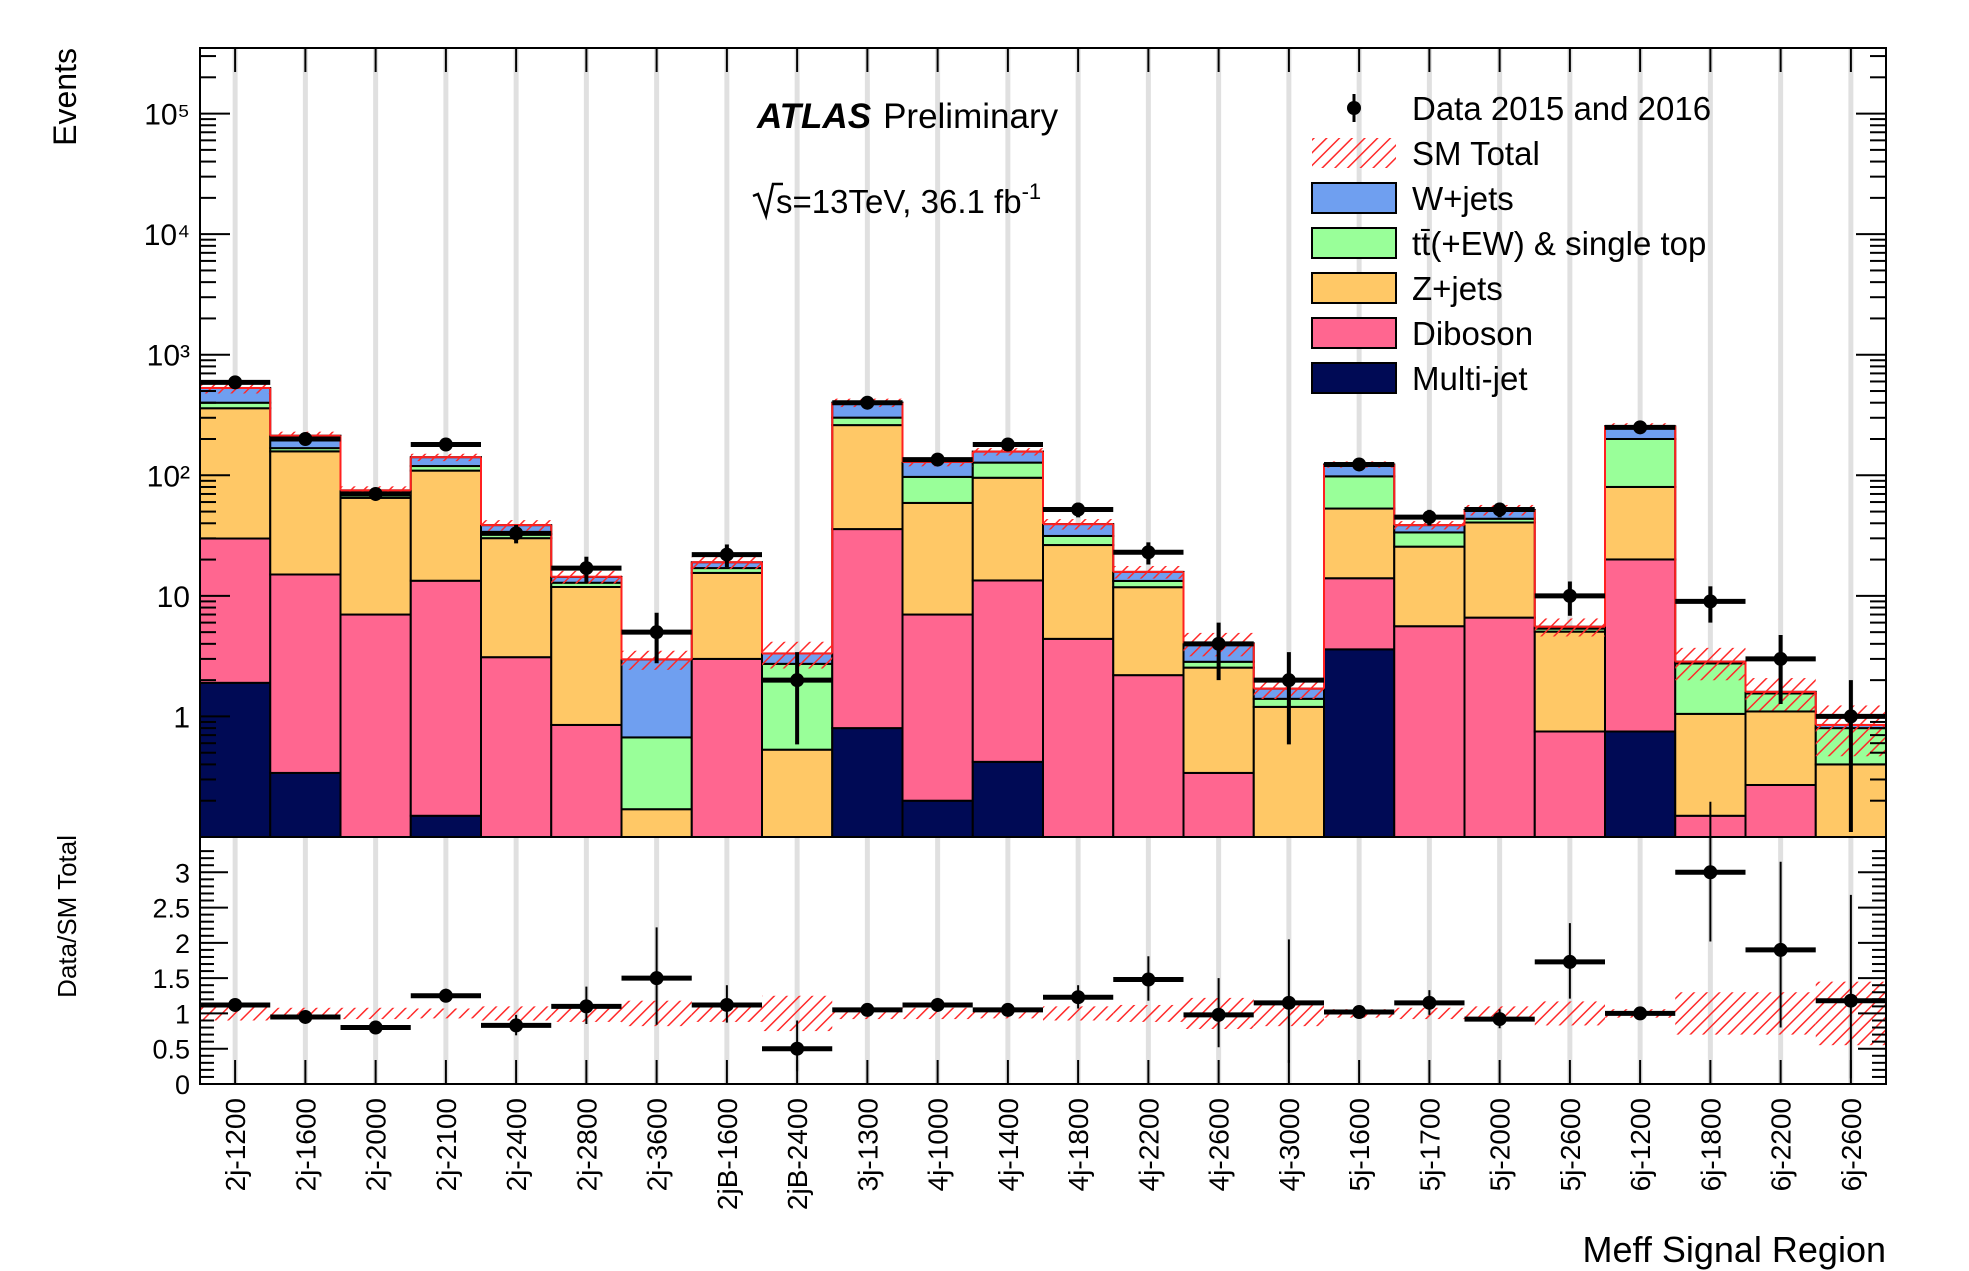  What do you see at coordinates (305, 1144) in the screenshot?
I see `x-tick-label: 2j-1600` at bounding box center [305, 1144].